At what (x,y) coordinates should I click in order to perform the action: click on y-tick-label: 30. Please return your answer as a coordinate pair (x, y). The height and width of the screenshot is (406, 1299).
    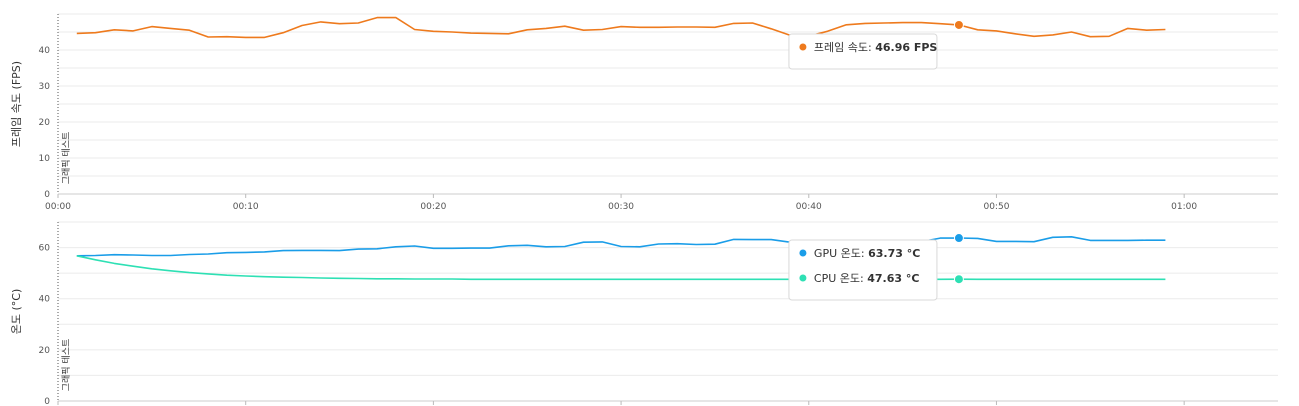
    Looking at the image, I should click on (45, 87).